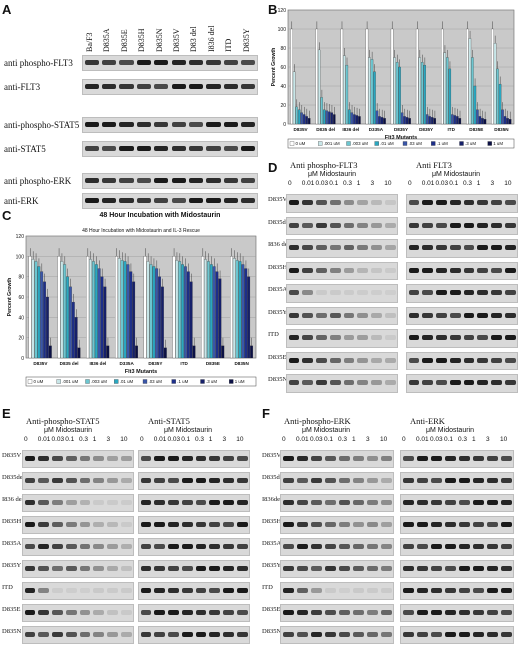 This screenshot has height=653, width=520. What do you see at coordinates (401, 143) in the screenshot?
I see `legend-box` at bounding box center [401, 143].